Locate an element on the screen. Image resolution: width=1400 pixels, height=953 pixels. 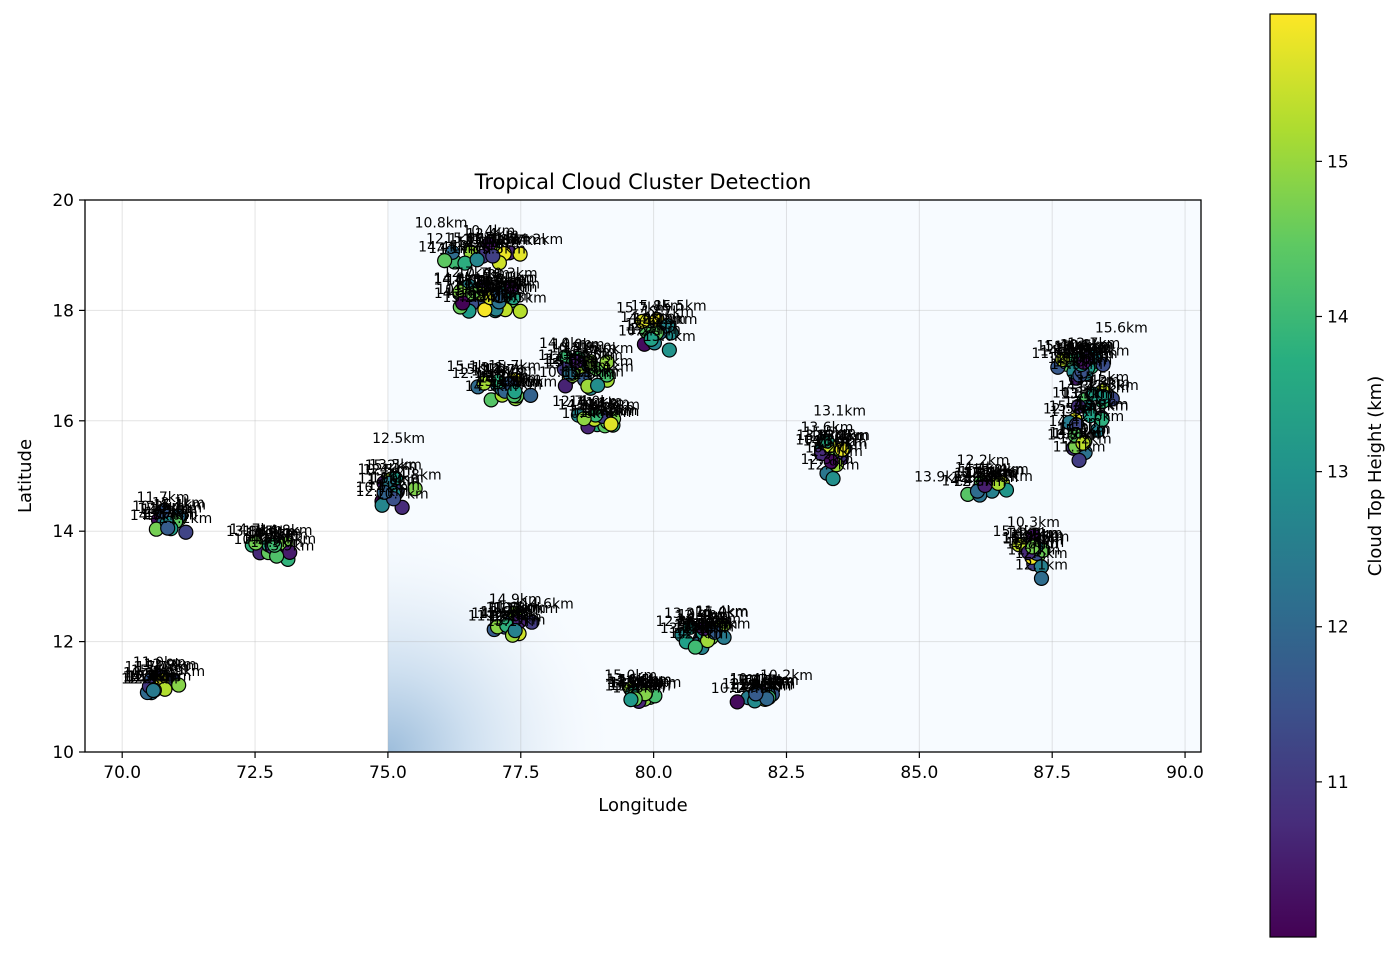
colorbar-tick-label: 13 is located at coordinates (1338, 473).